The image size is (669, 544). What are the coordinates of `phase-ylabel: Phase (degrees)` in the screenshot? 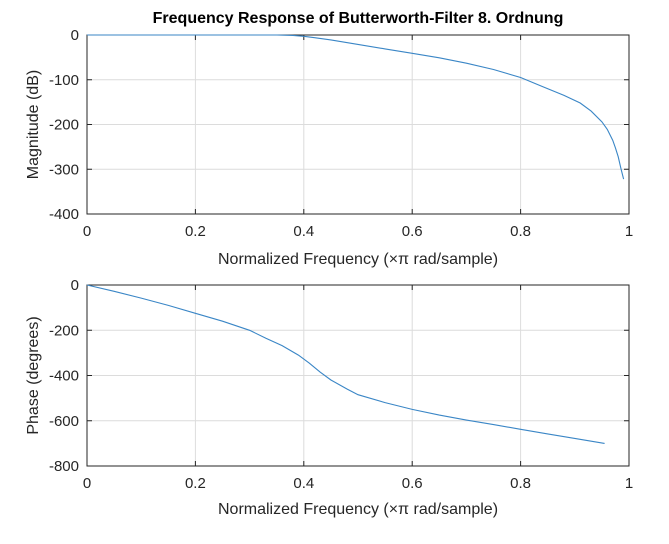 It's located at (33, 375).